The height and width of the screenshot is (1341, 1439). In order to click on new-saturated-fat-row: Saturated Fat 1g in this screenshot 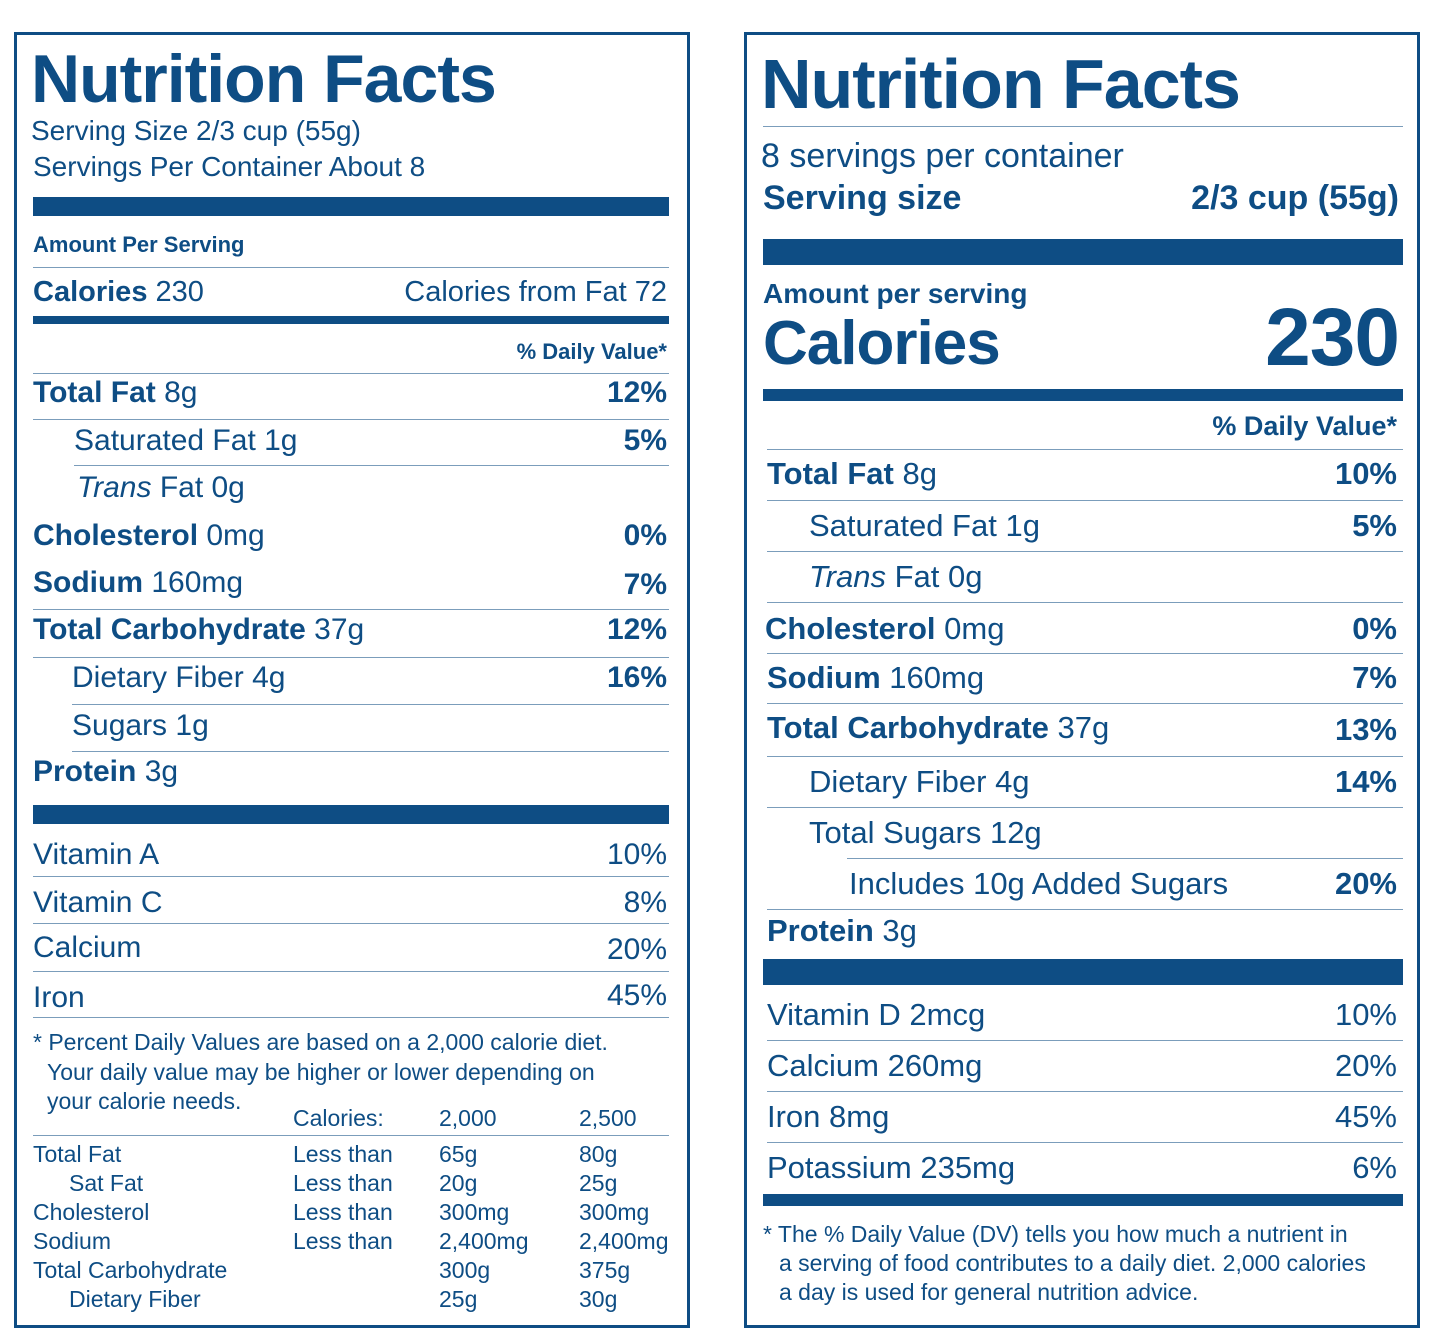, I will do `click(924, 525)`.